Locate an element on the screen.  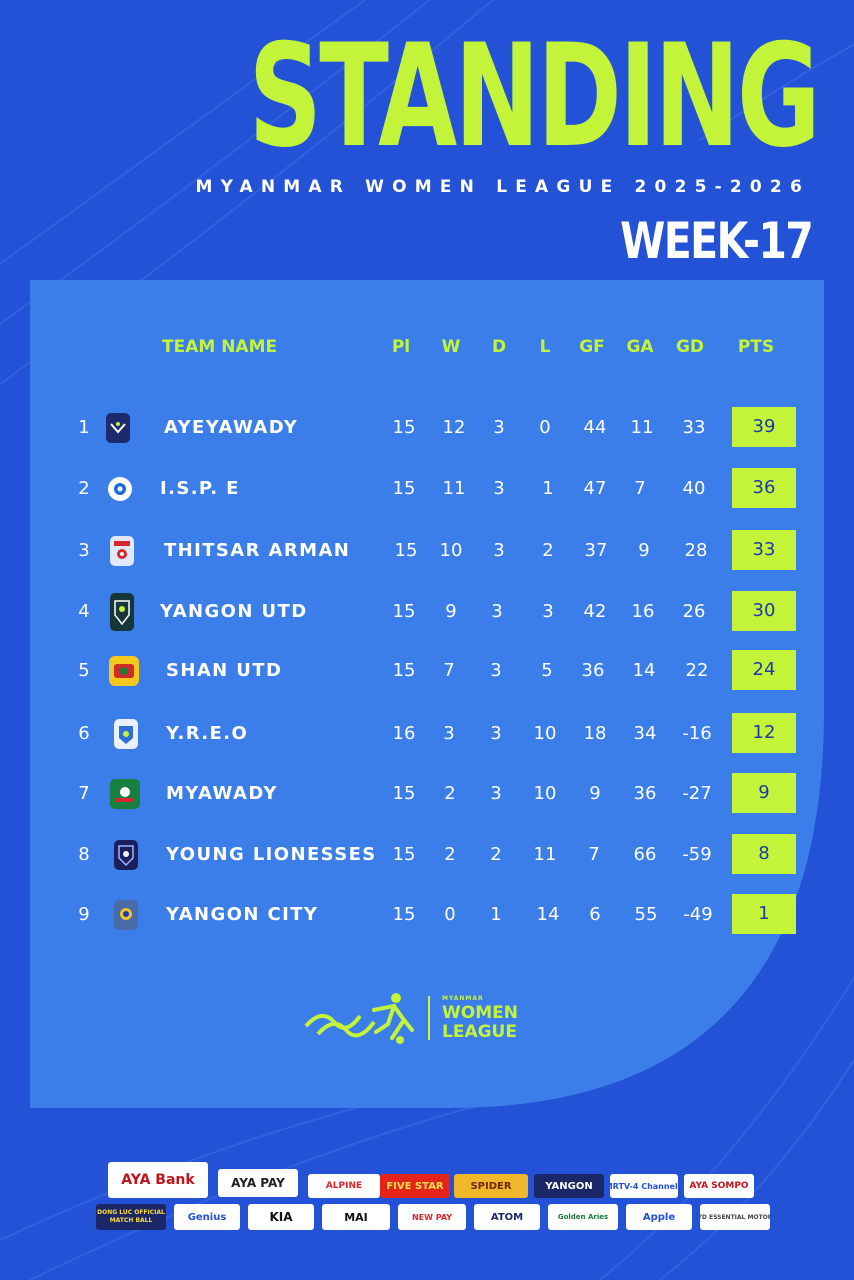
points: 39 is located at coordinates (764, 427).